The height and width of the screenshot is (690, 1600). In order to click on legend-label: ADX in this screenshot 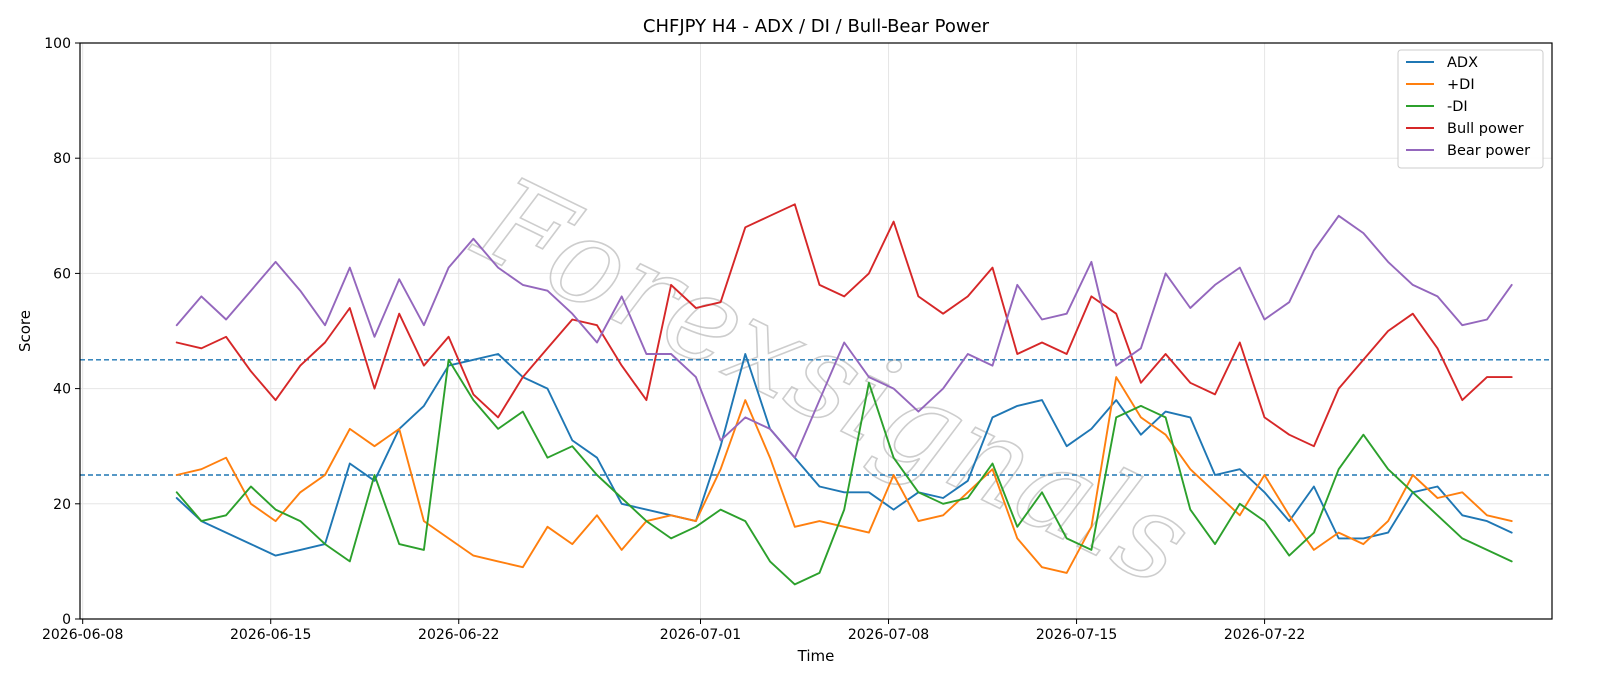, I will do `click(1462, 63)`.